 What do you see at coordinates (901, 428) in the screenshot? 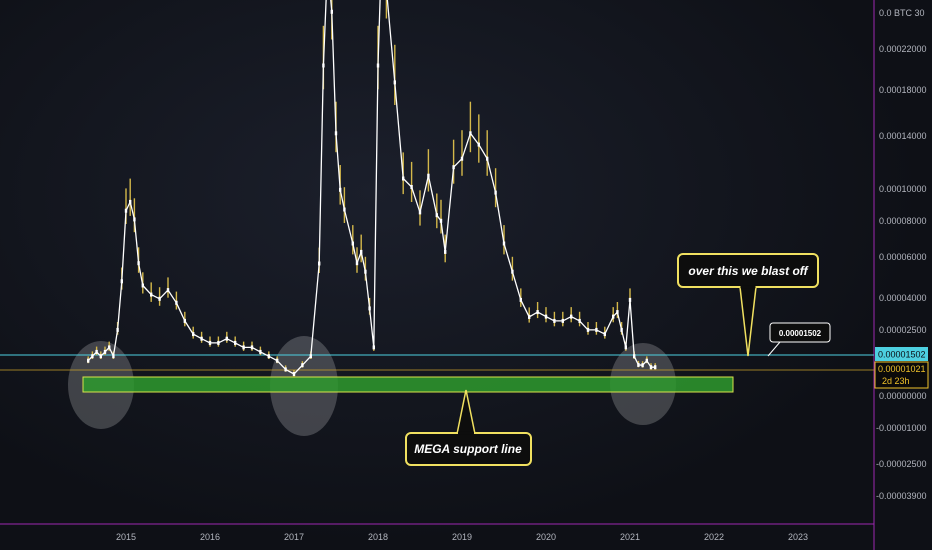
I see `y-tick: -0.00001000` at bounding box center [901, 428].